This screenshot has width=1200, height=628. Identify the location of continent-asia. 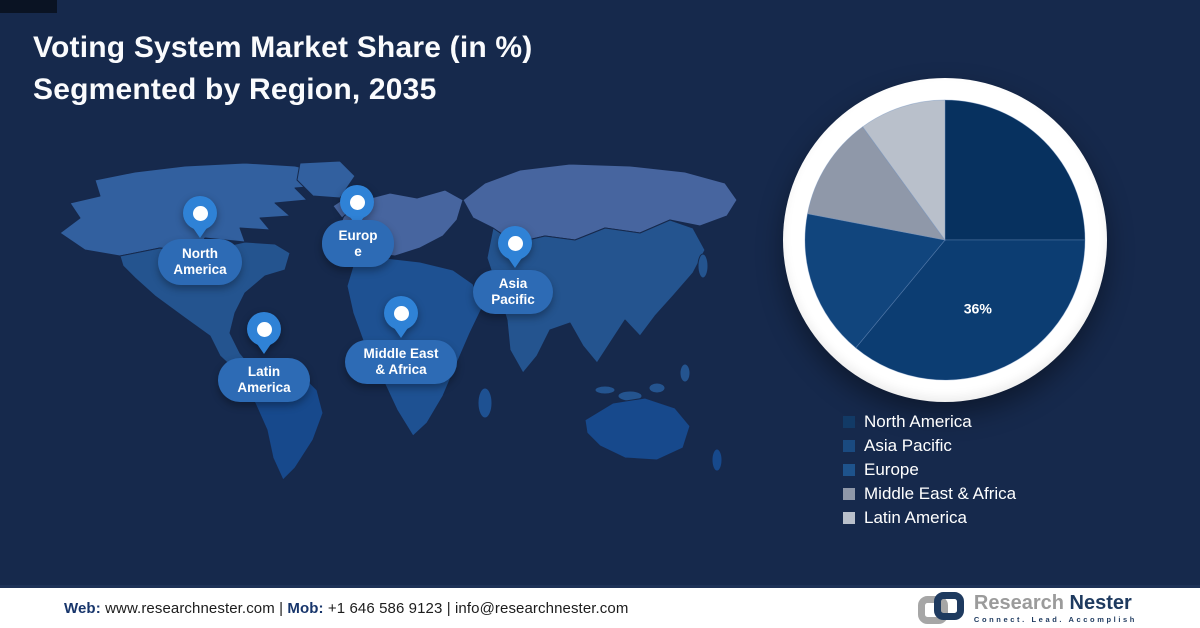
(596, 296).